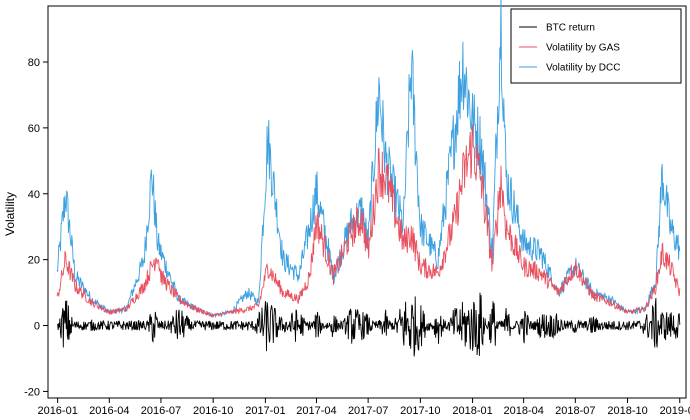  Describe the element at coordinates (570, 28) in the screenshot. I see `legend-label: BTC return` at that location.